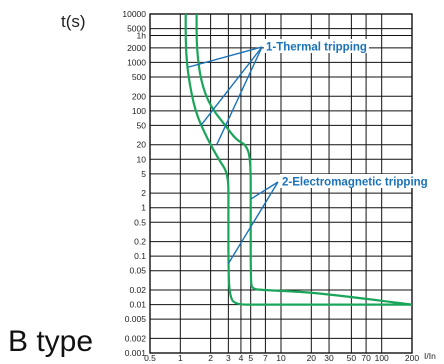 This screenshot has height=364, width=444. Describe the element at coordinates (210, 358) in the screenshot. I see `x-tick-label: 2` at that location.